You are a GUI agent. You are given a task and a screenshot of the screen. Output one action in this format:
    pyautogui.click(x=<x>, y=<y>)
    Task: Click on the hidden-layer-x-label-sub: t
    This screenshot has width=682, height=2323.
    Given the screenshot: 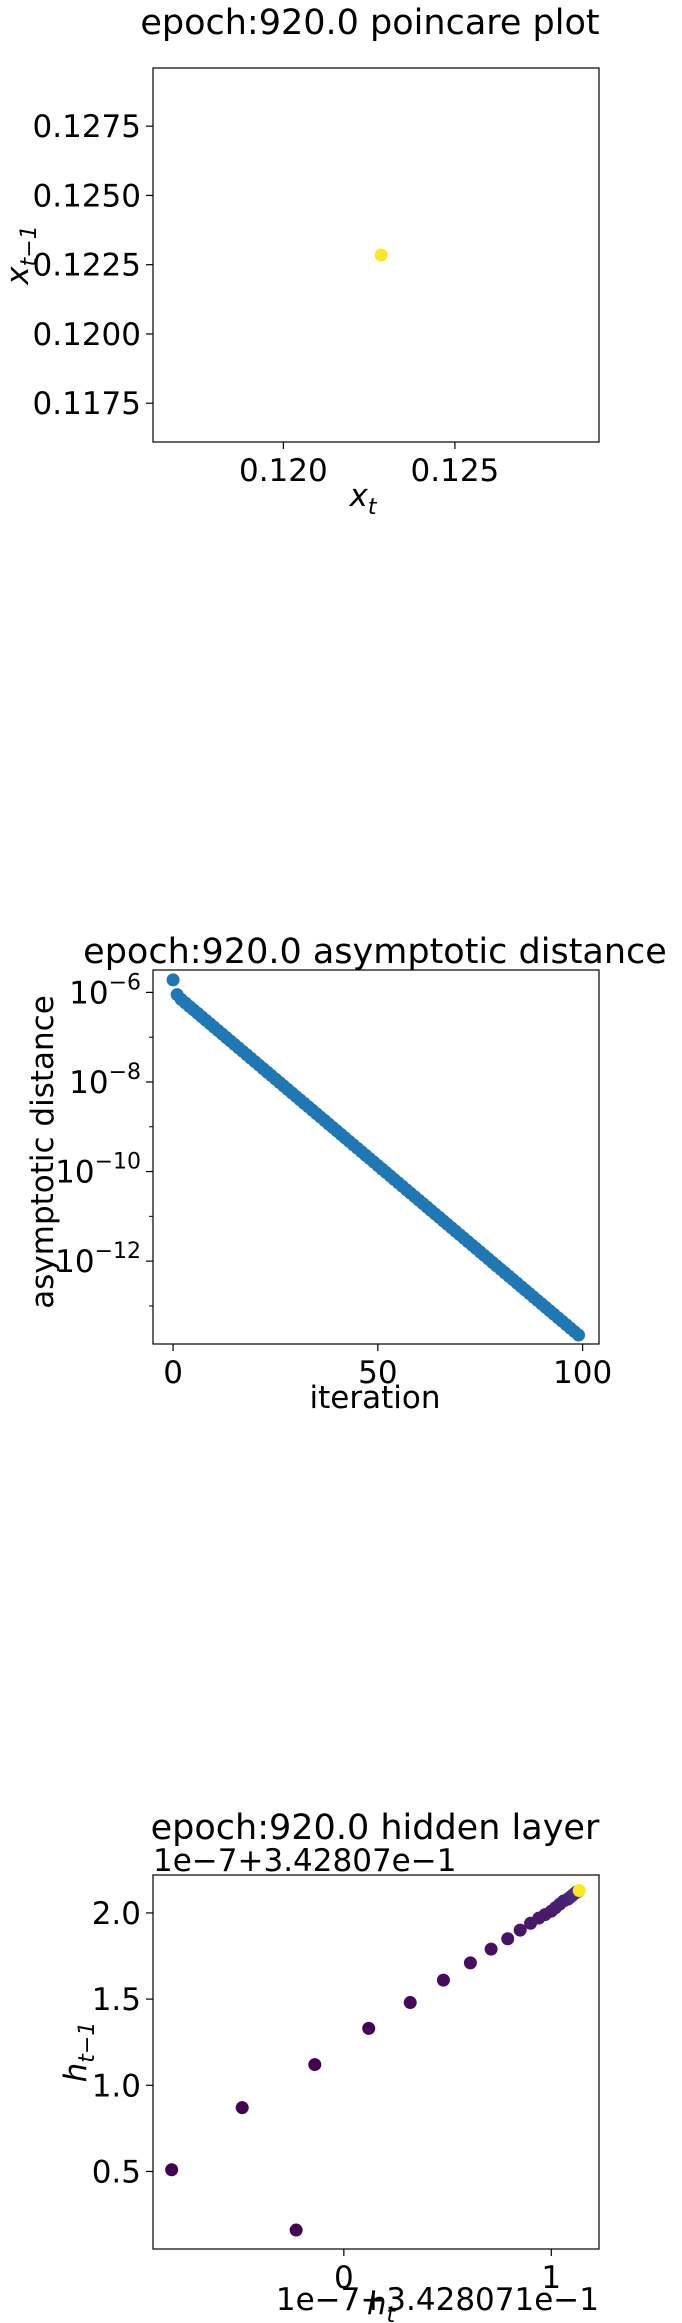 What is the action you would take?
    pyautogui.click(x=392, y=2313)
    